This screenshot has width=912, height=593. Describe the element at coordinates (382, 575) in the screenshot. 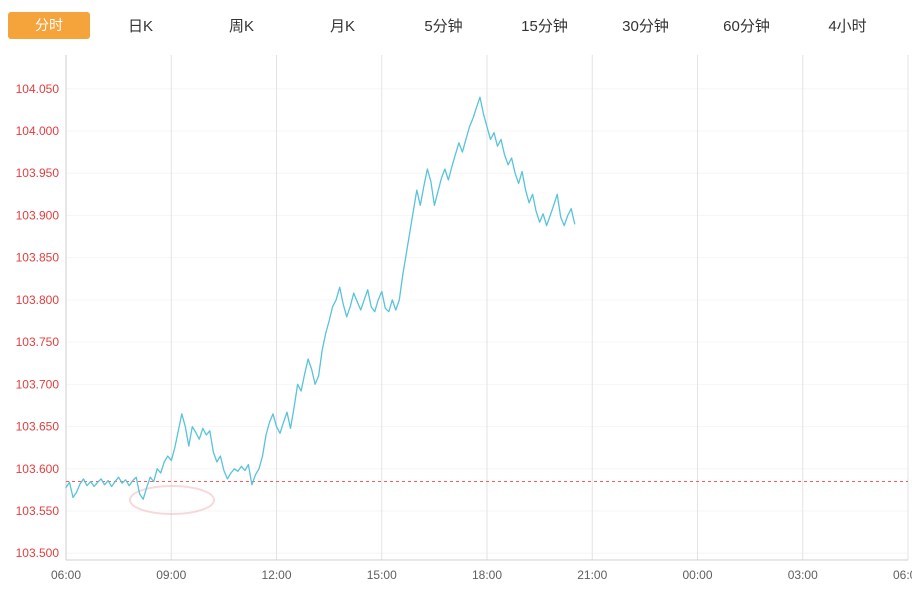

I see `x-tick-label: 15:00` at that location.